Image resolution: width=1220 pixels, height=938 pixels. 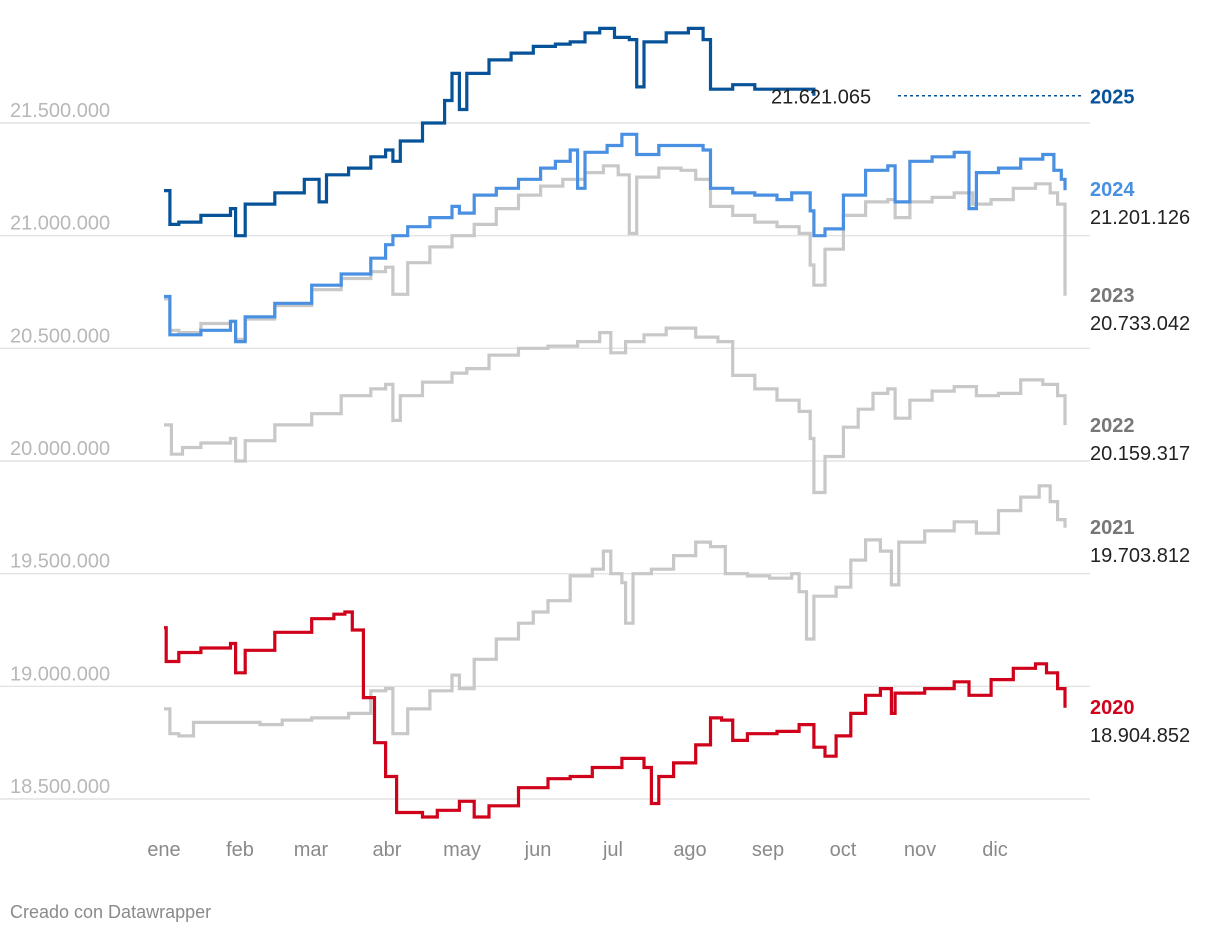 What do you see at coordinates (768, 850) in the screenshot?
I see `x-tick-label: sep` at bounding box center [768, 850].